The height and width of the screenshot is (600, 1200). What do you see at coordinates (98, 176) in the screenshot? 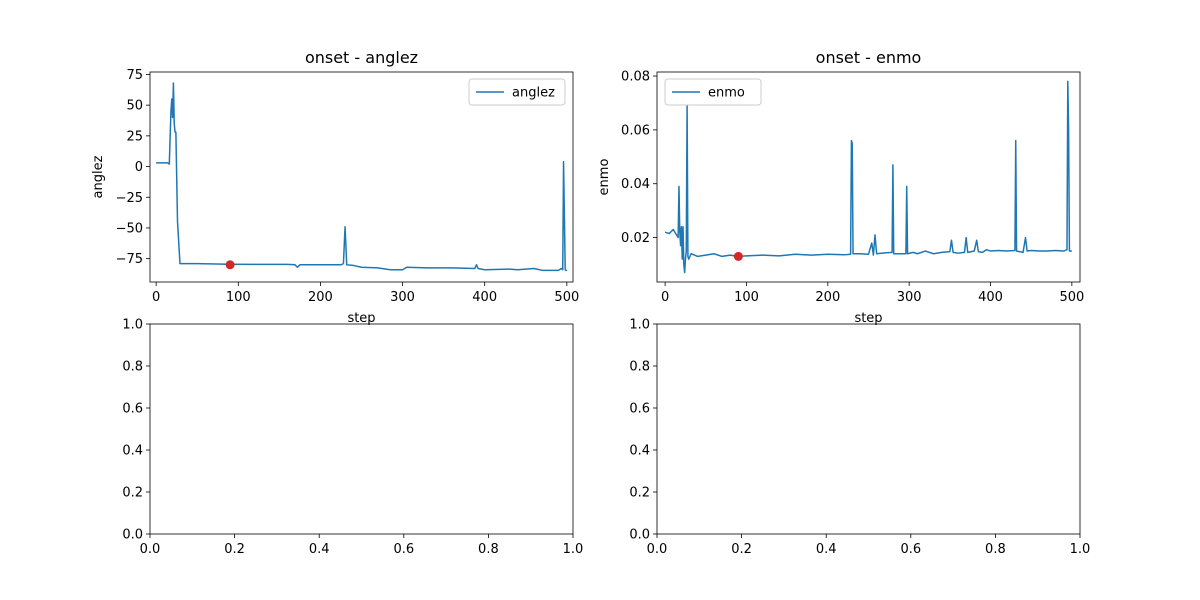
I see `y-axis-label: anglez` at bounding box center [98, 176].